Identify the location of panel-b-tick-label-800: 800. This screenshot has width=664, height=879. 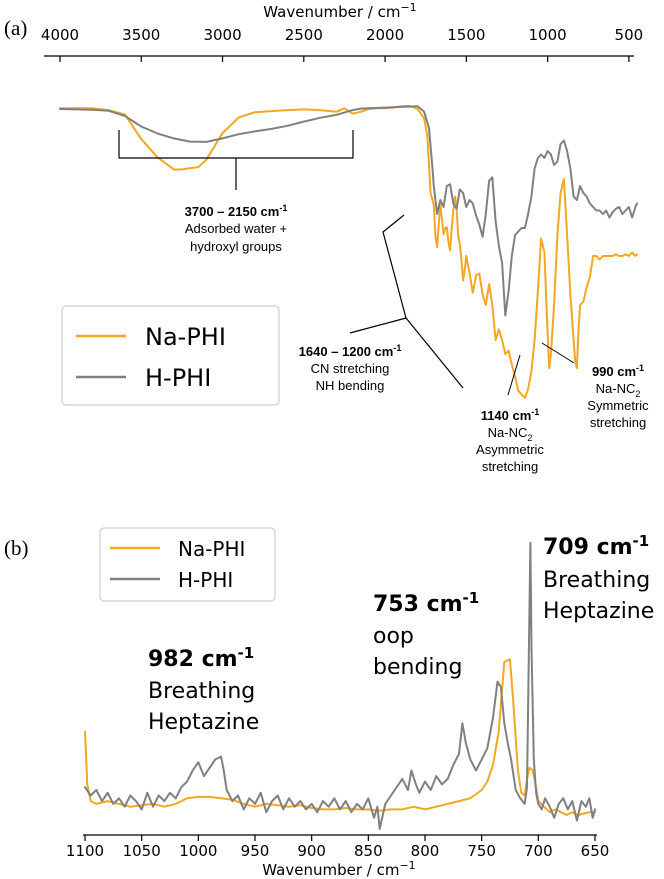
(425, 851).